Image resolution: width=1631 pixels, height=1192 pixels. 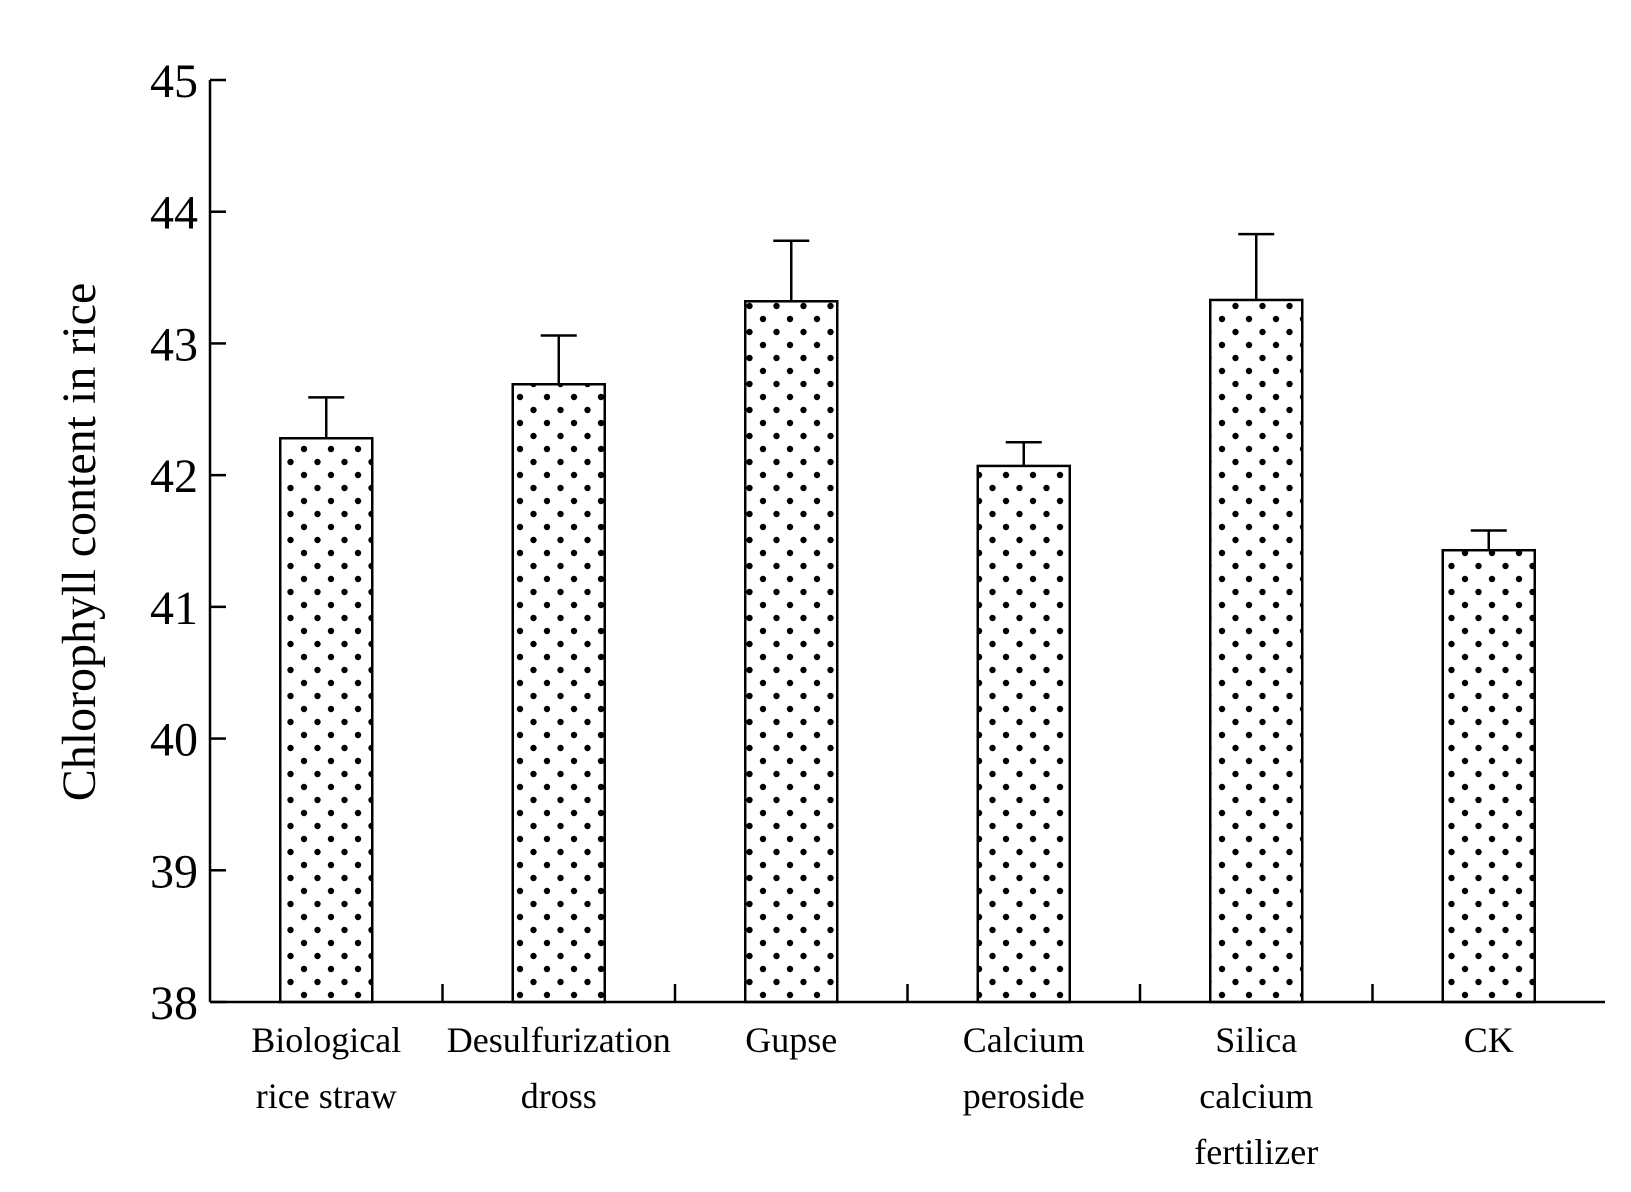 What do you see at coordinates (791, 1040) in the screenshot?
I see `x-category-label: Gupse` at bounding box center [791, 1040].